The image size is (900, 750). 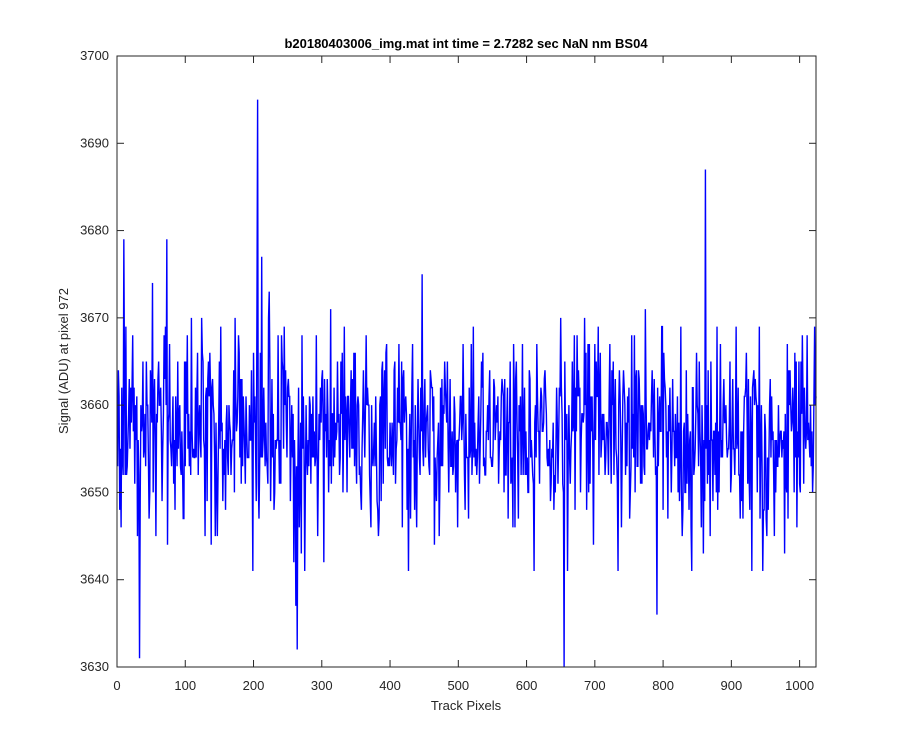 What do you see at coordinates (94, 404) in the screenshot?
I see `y-tick-label: 3660` at bounding box center [94, 404].